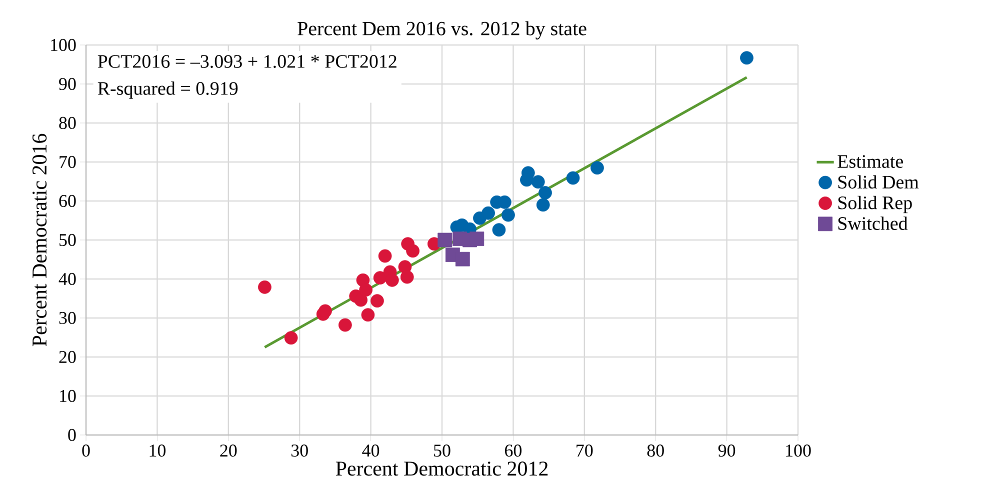 This screenshot has width=987, height=502. What do you see at coordinates (39, 240) in the screenshot?
I see `y-axis-title: Percent Democratic 2016` at bounding box center [39, 240].